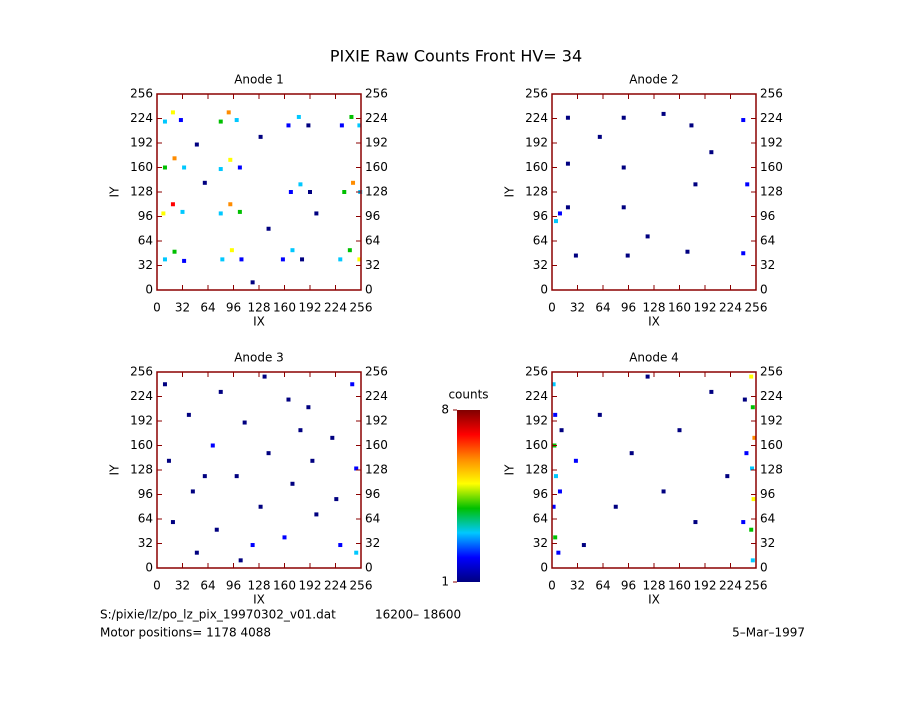 This screenshot has width=913, height=705. I want to click on panel-title: Anode 3, so click(259, 358).